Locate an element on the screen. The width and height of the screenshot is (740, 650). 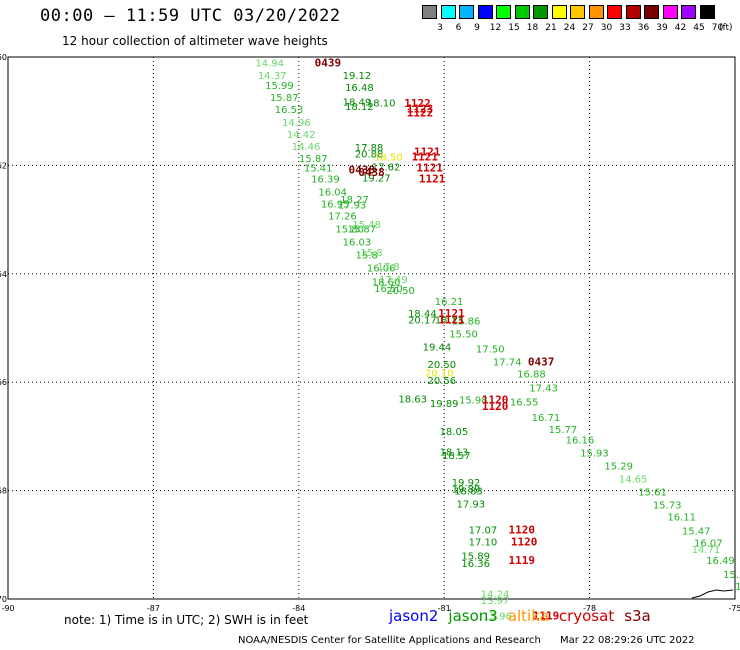
wave-height-label: 15.47 is located at coordinates (696, 532).